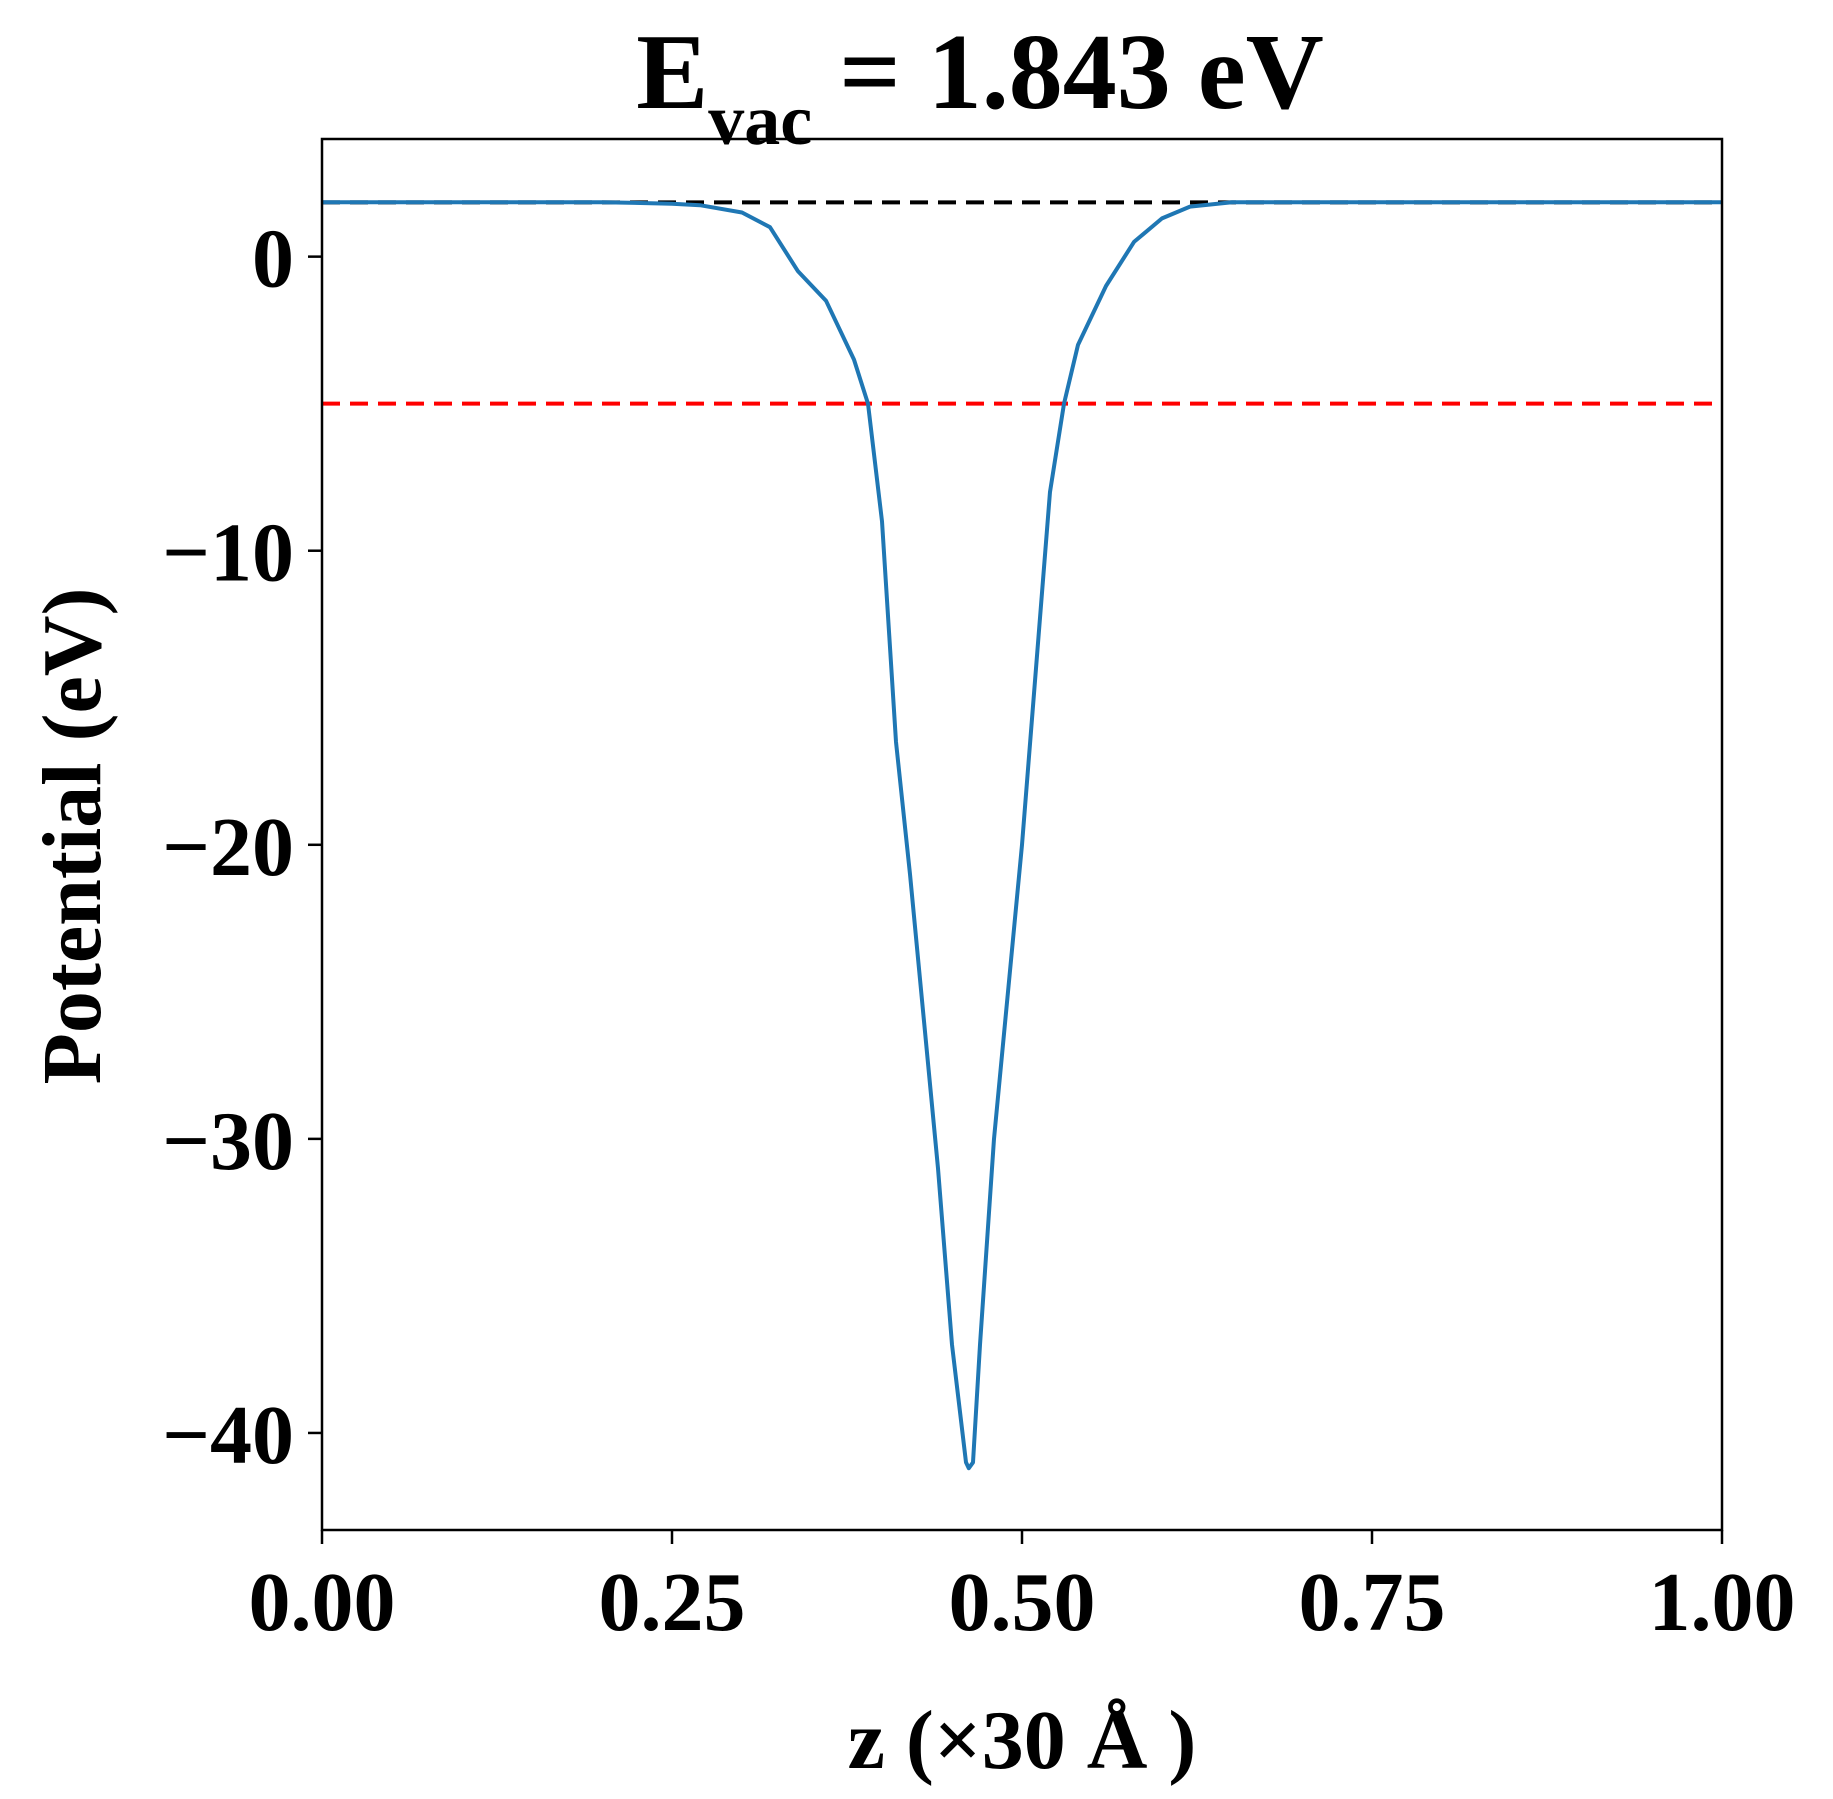 The height and width of the screenshot is (1799, 1833). Describe the element at coordinates (1372, 1602) in the screenshot. I see `x-tick-label: 0.75` at that location.